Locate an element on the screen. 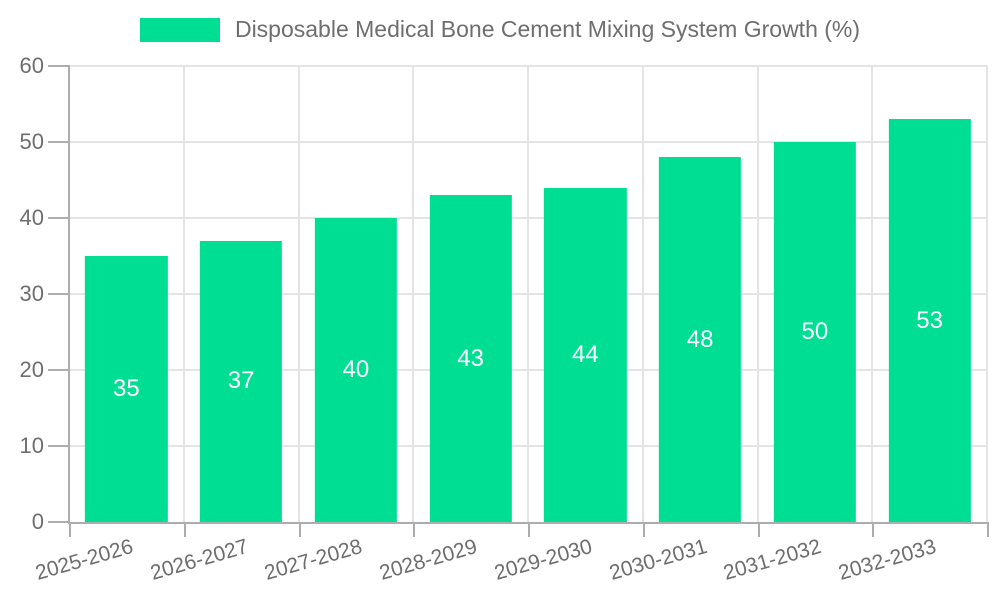 This screenshot has height=600, width=1000. bar-column: 35 2025-2026 is located at coordinates (109, 325).